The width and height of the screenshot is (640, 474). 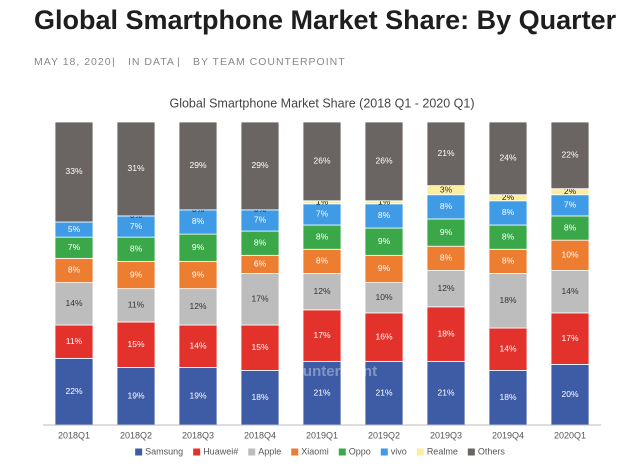 What do you see at coordinates (220, 451) in the screenshot?
I see `legend-label: Huawei#` at bounding box center [220, 451].